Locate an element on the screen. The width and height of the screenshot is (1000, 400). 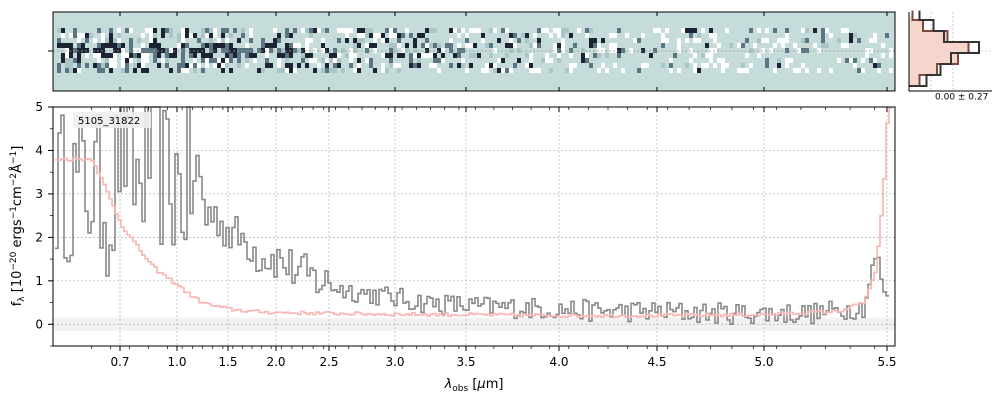
x-tick-label: 4.5 is located at coordinates (656, 362).